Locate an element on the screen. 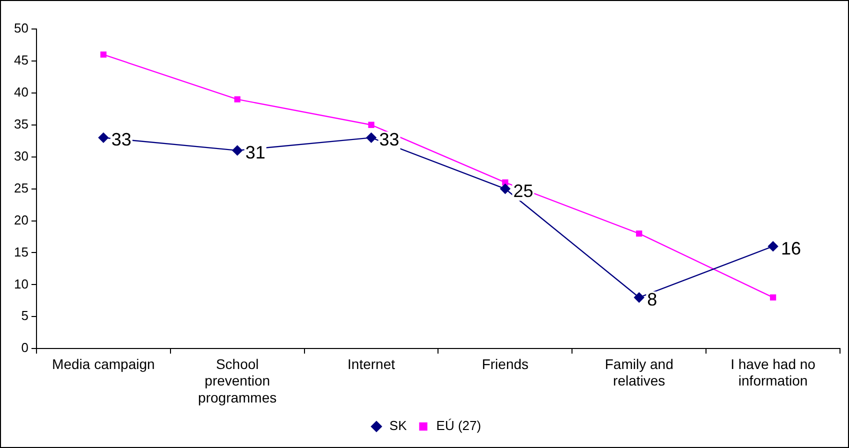 Image resolution: width=849 pixels, height=448 pixels. data-label: 16 is located at coordinates (791, 248).